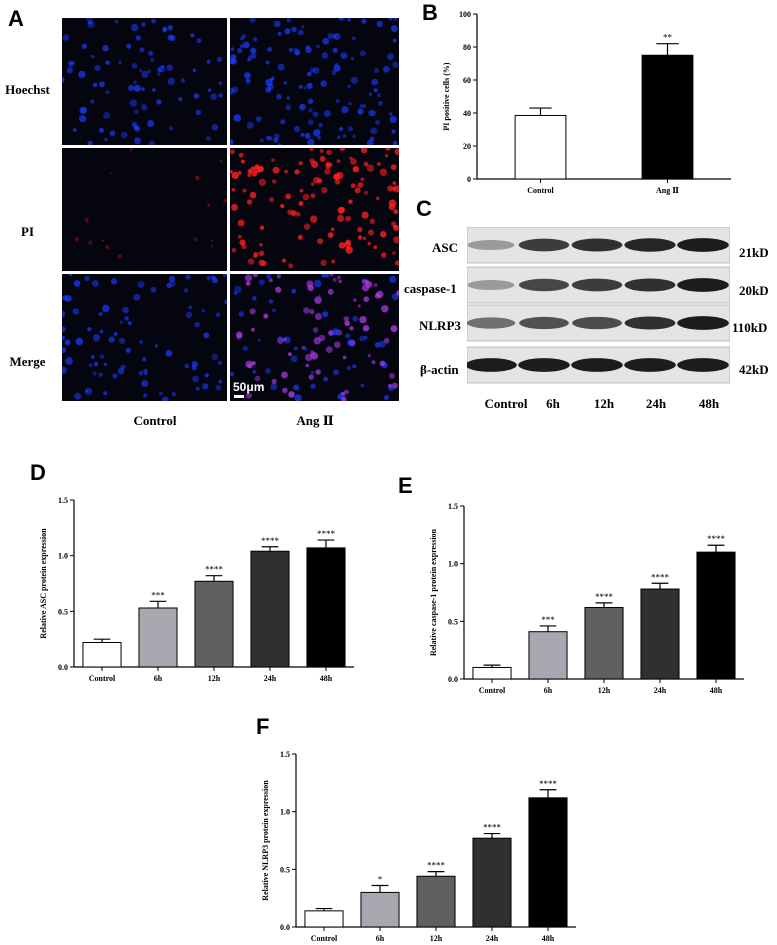 This screenshot has width=777, height=945. I want to click on wb-lane-48h: 48h, so click(709, 403).